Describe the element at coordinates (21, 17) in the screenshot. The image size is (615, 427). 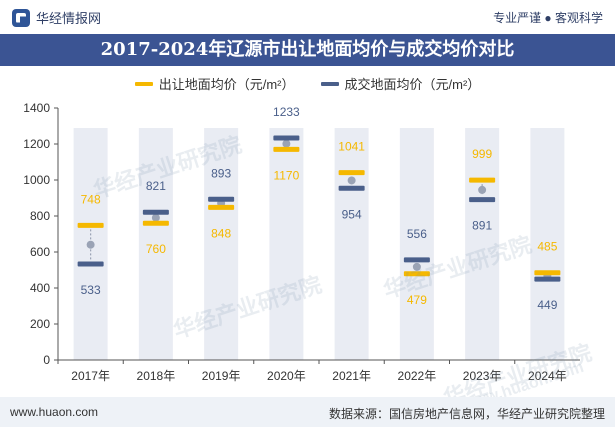
I see `huajing-logo-icon` at that location.